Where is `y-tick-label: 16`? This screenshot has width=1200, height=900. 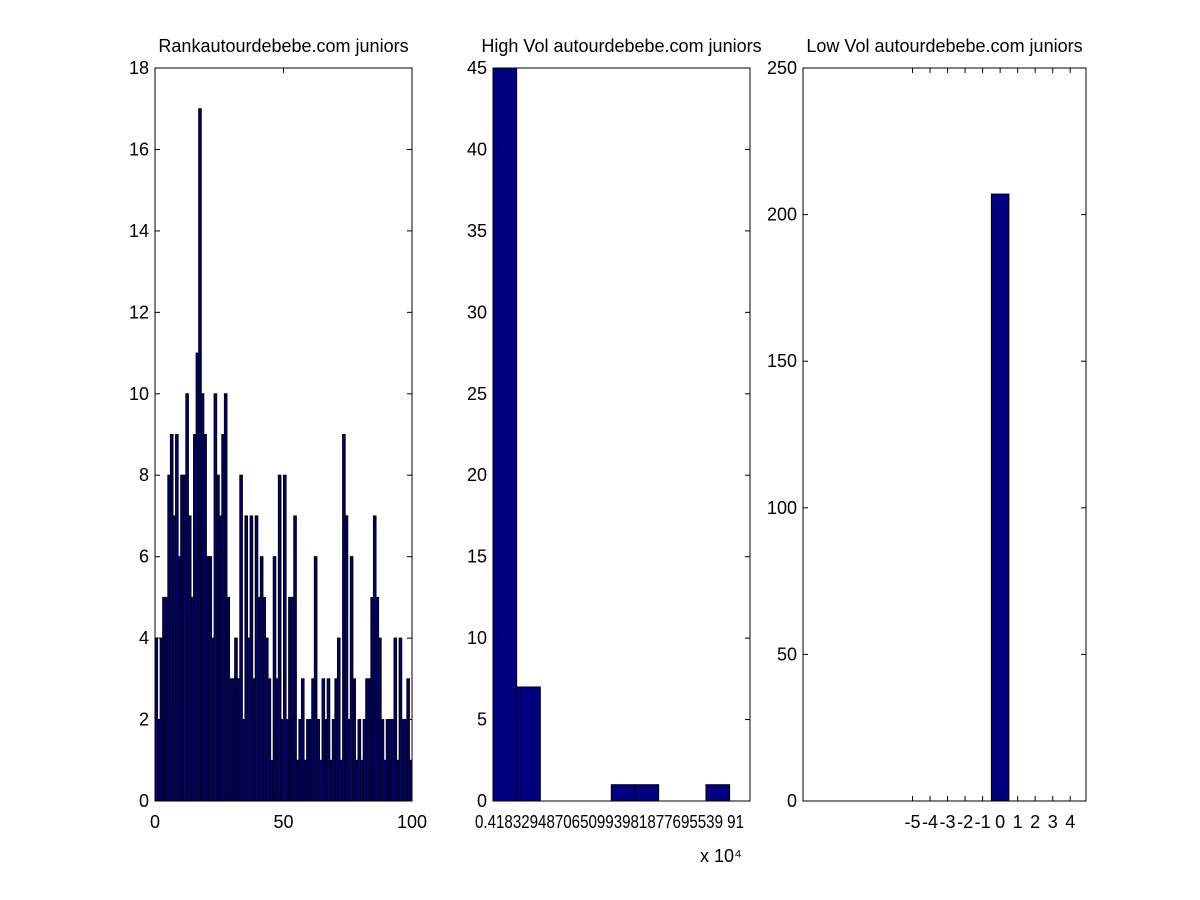 y-tick-label: 16 is located at coordinates (139, 149).